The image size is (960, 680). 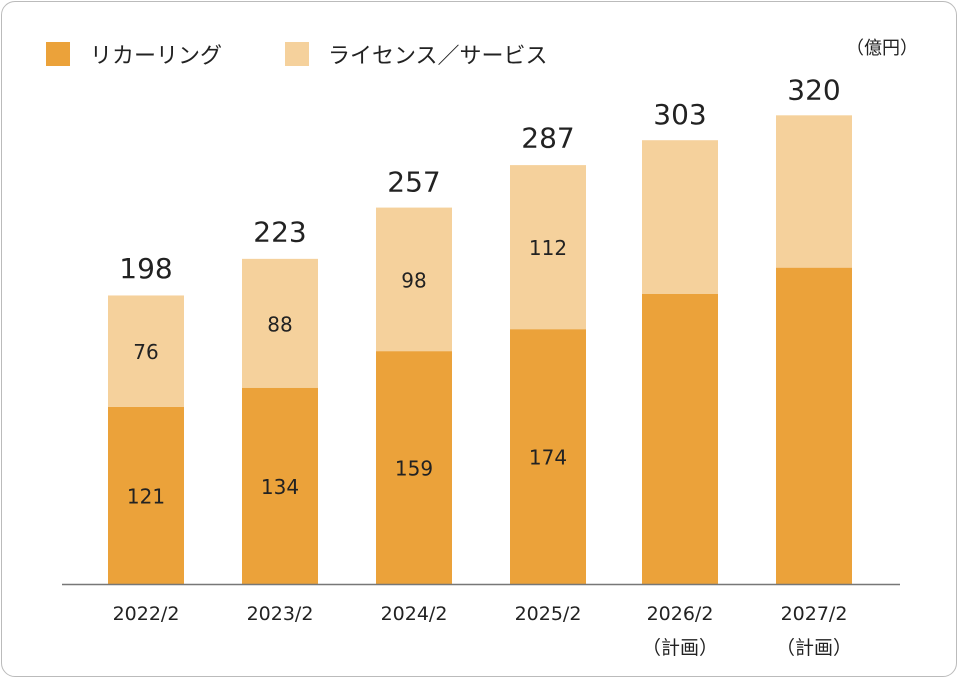 I want to click on x-tick-label: 2026/2, so click(x=680, y=614).